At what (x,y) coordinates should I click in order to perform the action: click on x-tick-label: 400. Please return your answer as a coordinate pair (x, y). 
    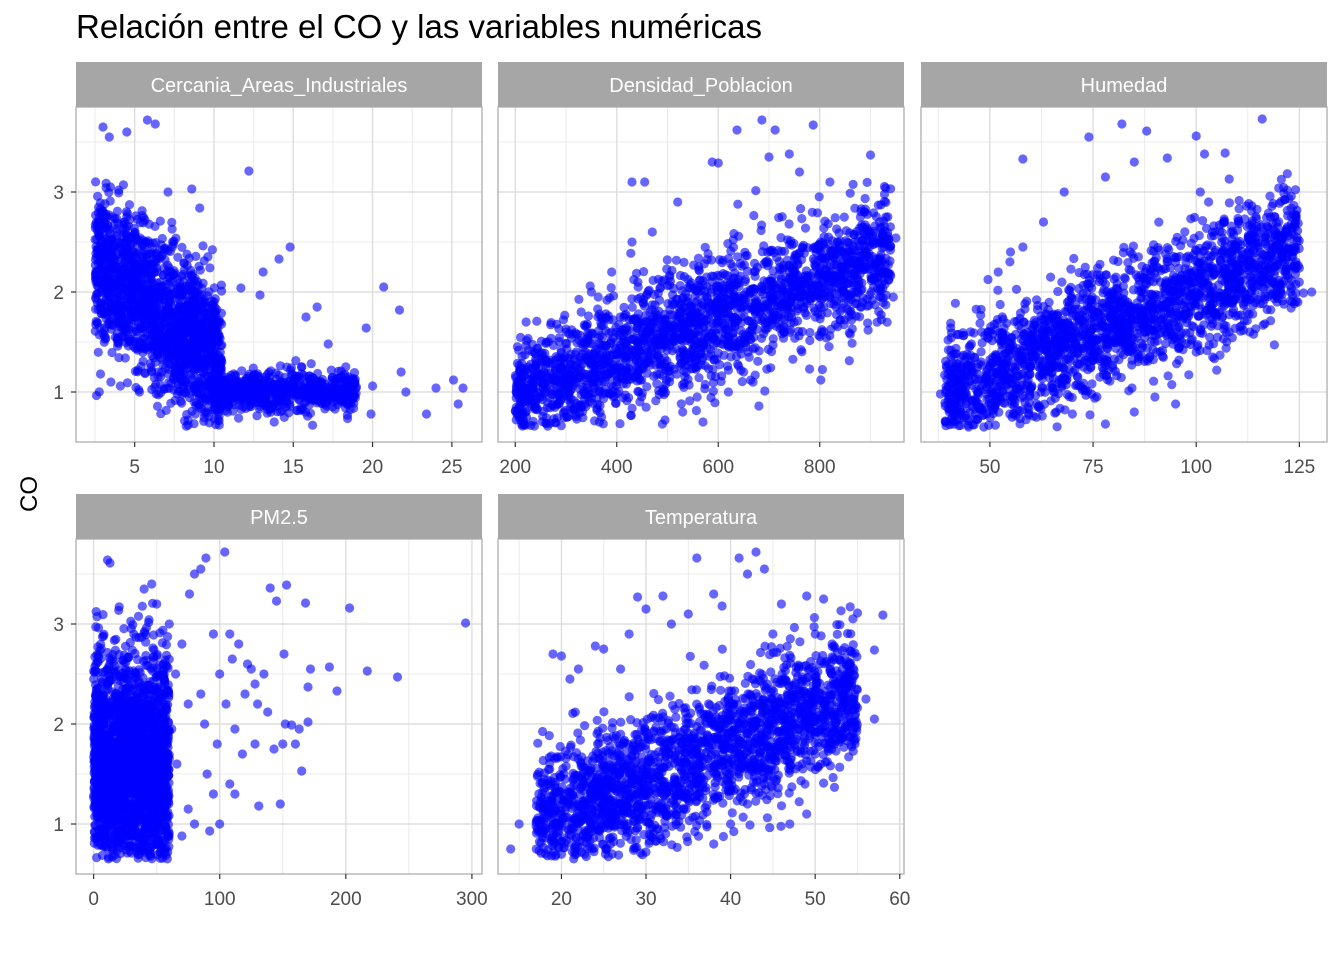
    Looking at the image, I should click on (617, 467).